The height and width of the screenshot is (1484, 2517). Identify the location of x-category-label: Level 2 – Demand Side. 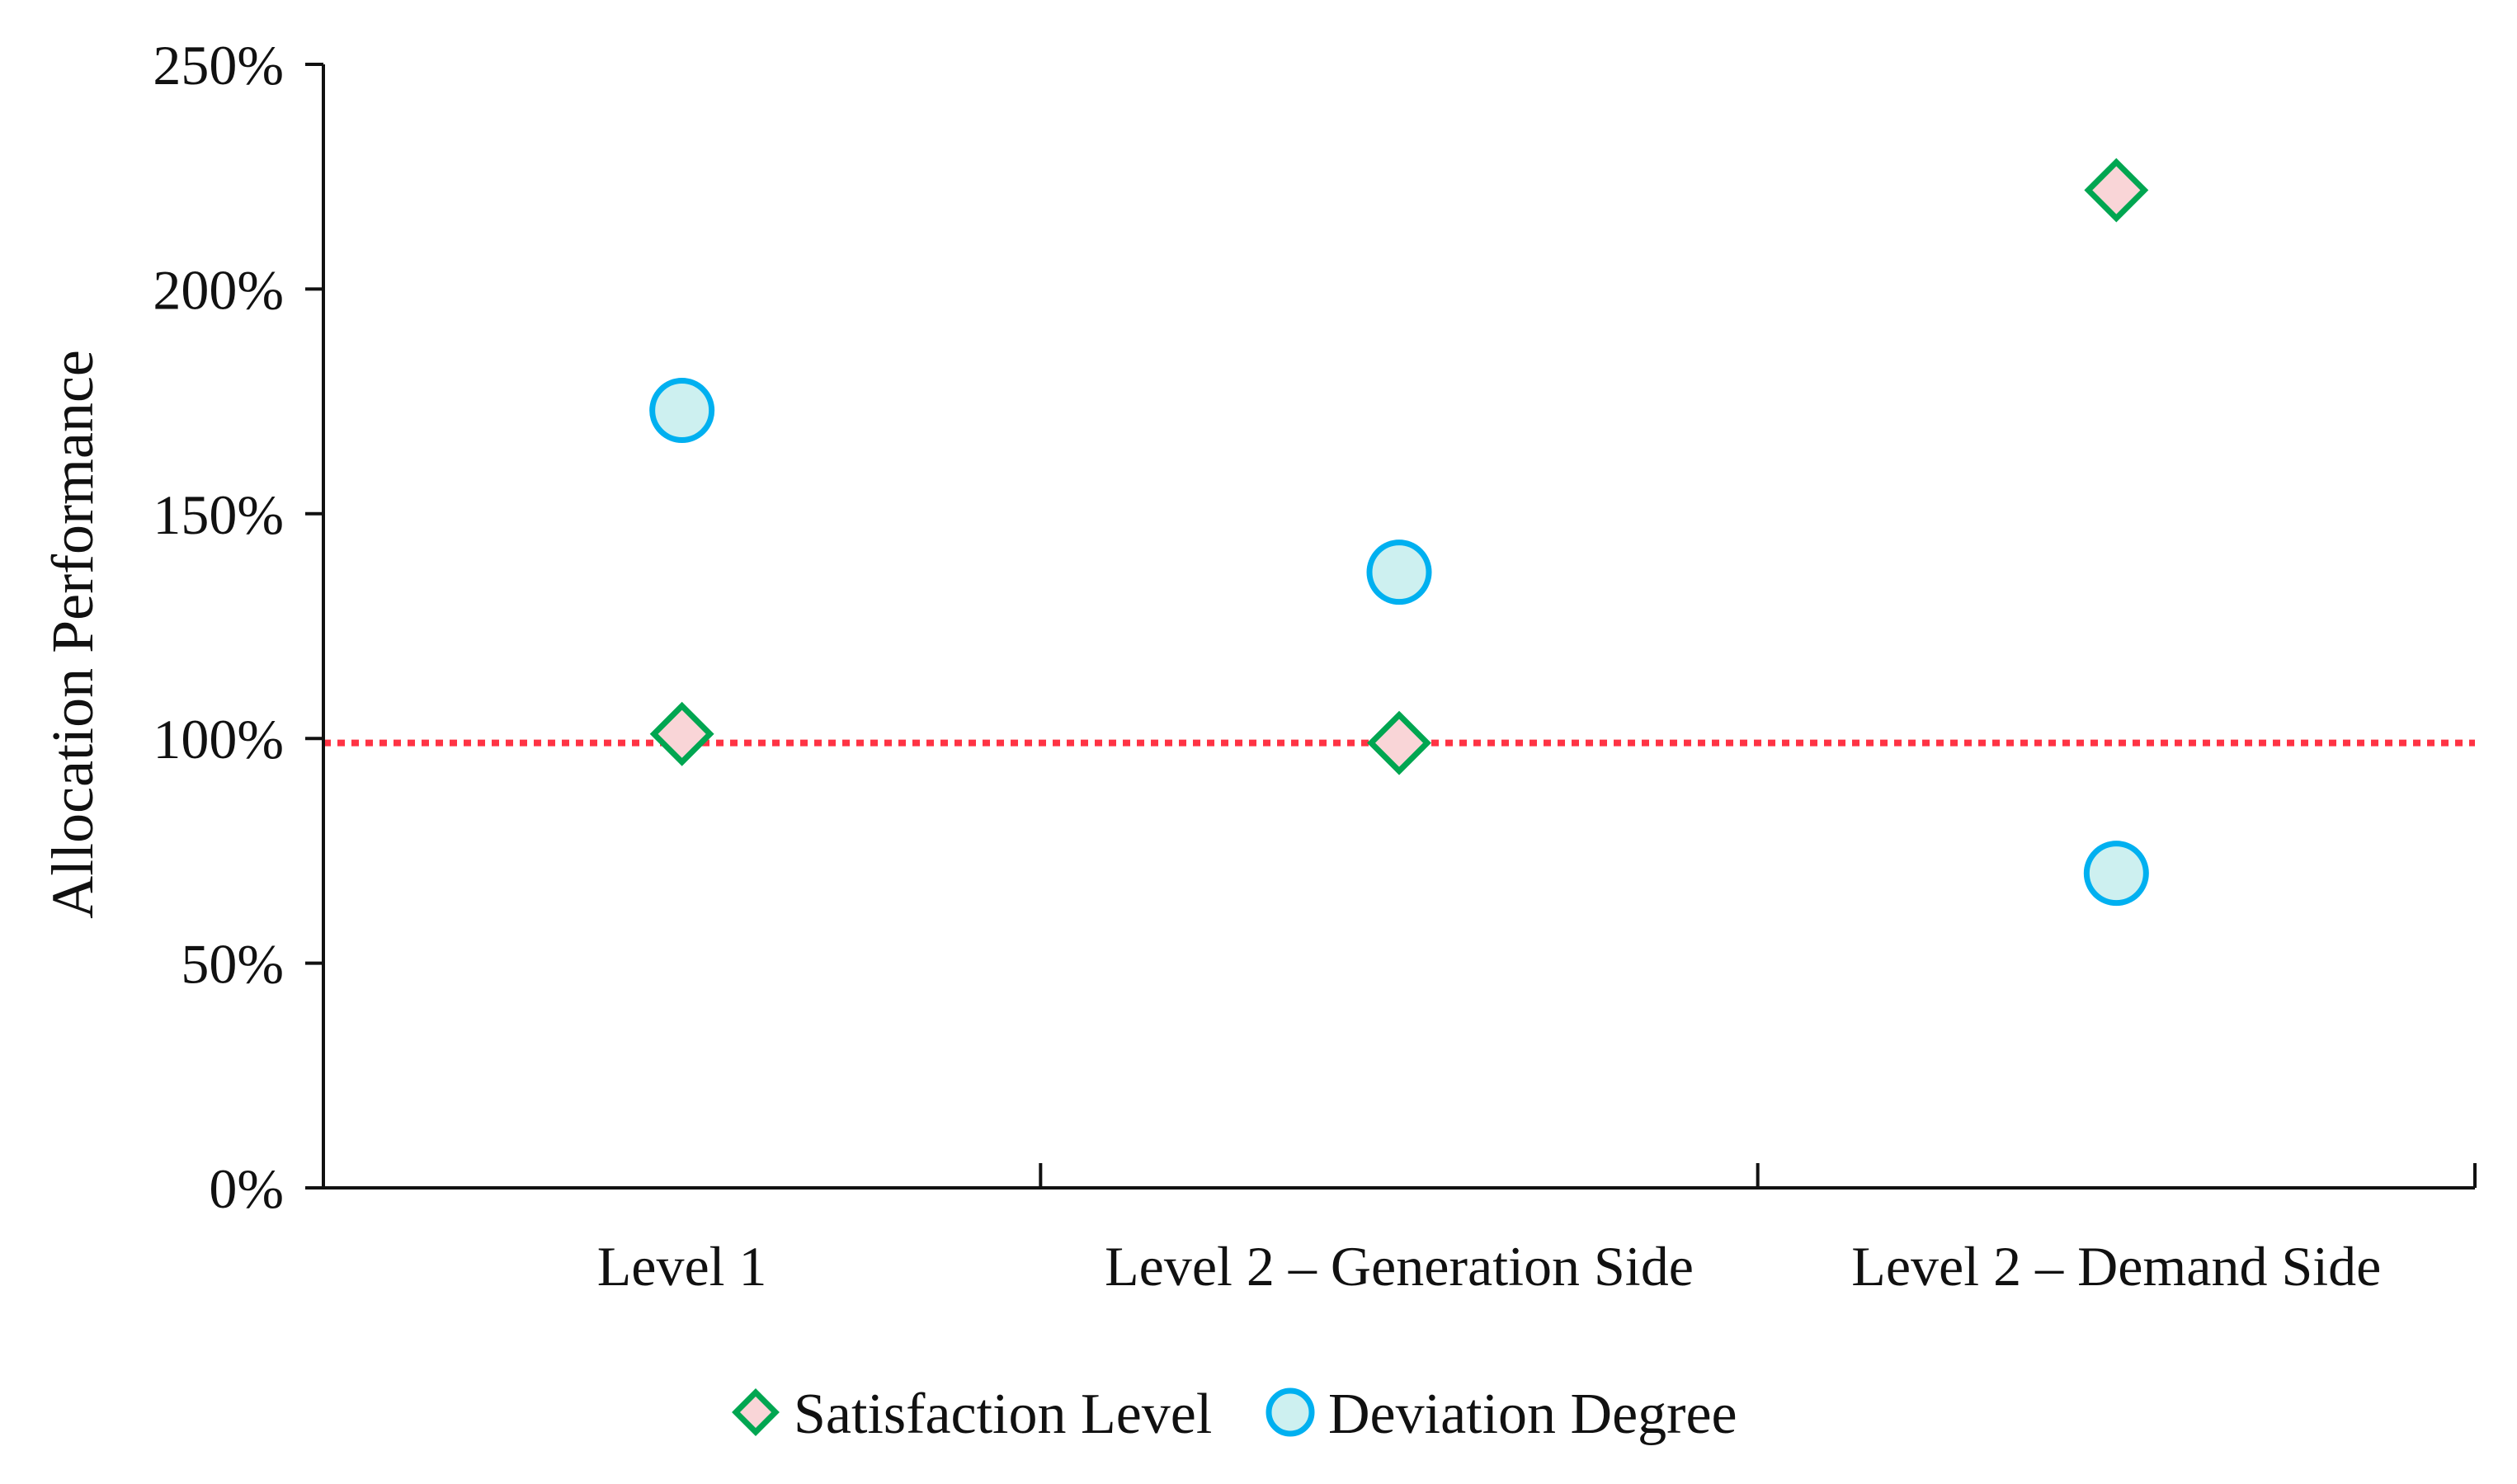
(2116, 1266).